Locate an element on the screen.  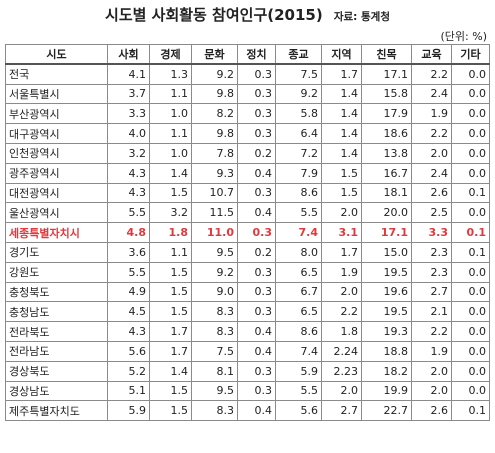
region-cell: 광주광역시 is located at coordinates (56, 173).